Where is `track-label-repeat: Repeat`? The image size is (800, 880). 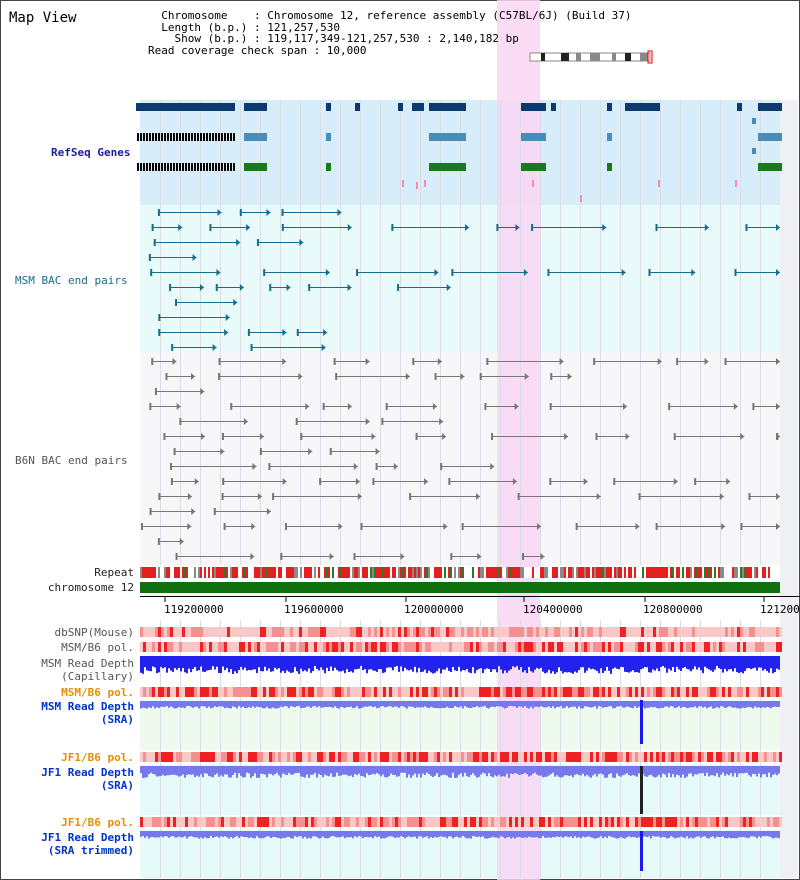
track-label-repeat: Repeat is located at coordinates (114, 572).